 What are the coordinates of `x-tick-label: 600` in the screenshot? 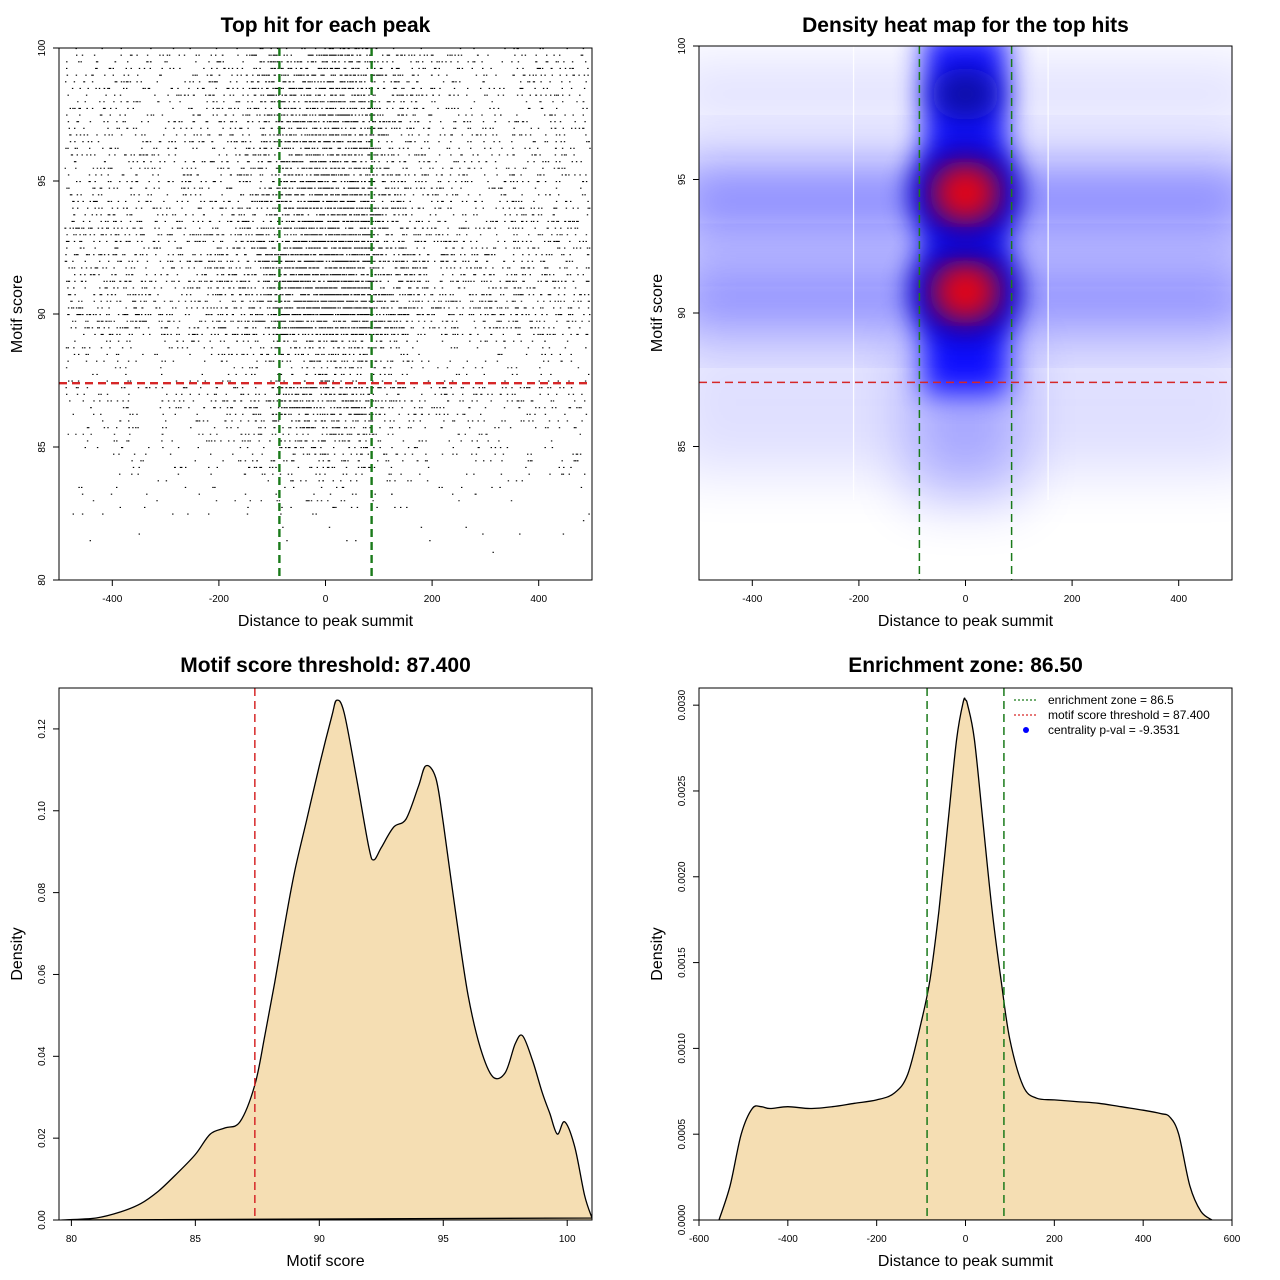 It's located at (1232, 1239).